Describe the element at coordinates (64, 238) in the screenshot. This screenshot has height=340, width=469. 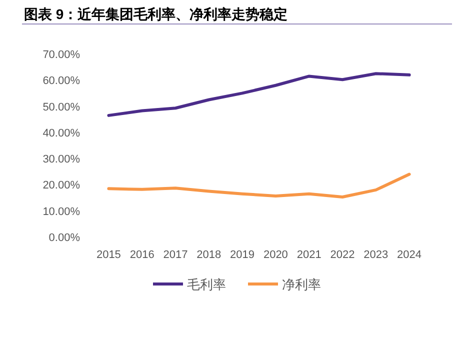
I see `y-tick-label: 0.00%` at that location.